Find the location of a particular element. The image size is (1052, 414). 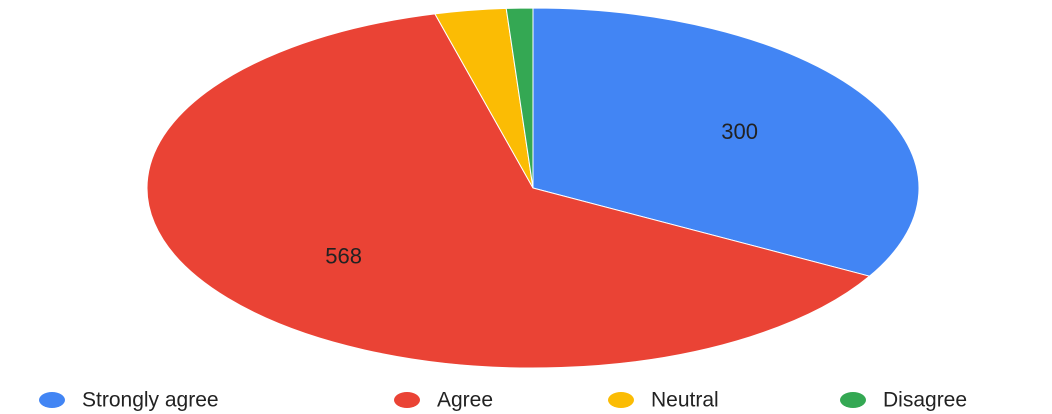

legend-label-disagree: Disagree is located at coordinates (925, 400).